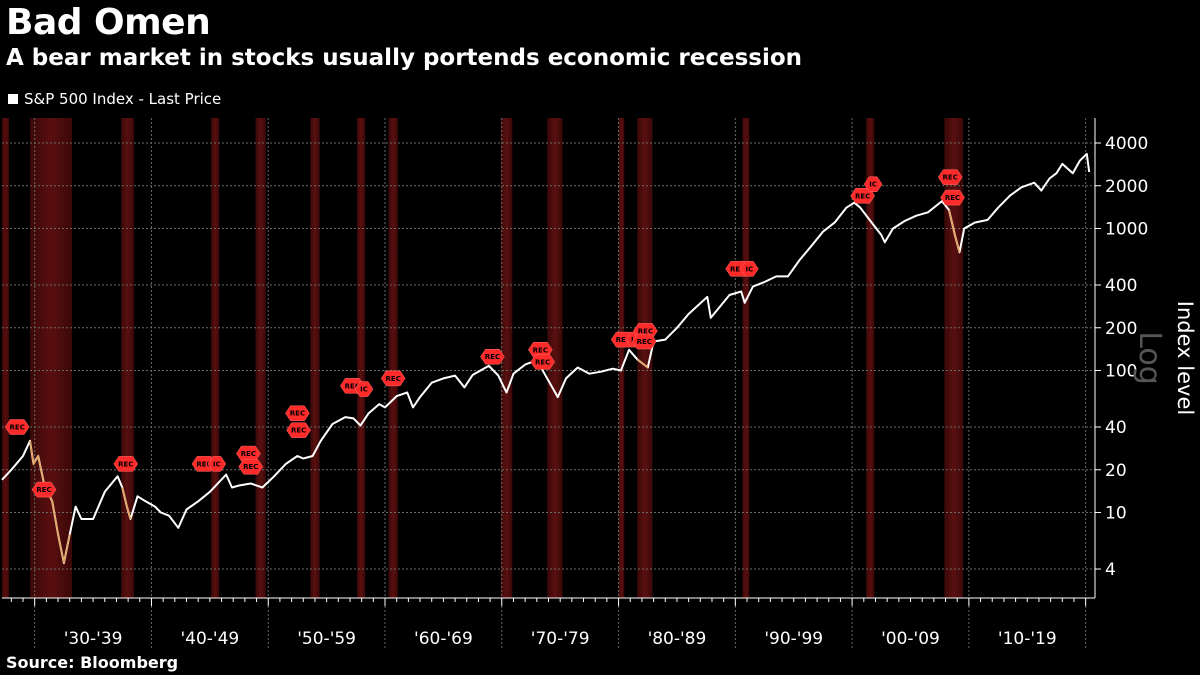  I want to click on x-tick-label: '80-'89, so click(677, 639).